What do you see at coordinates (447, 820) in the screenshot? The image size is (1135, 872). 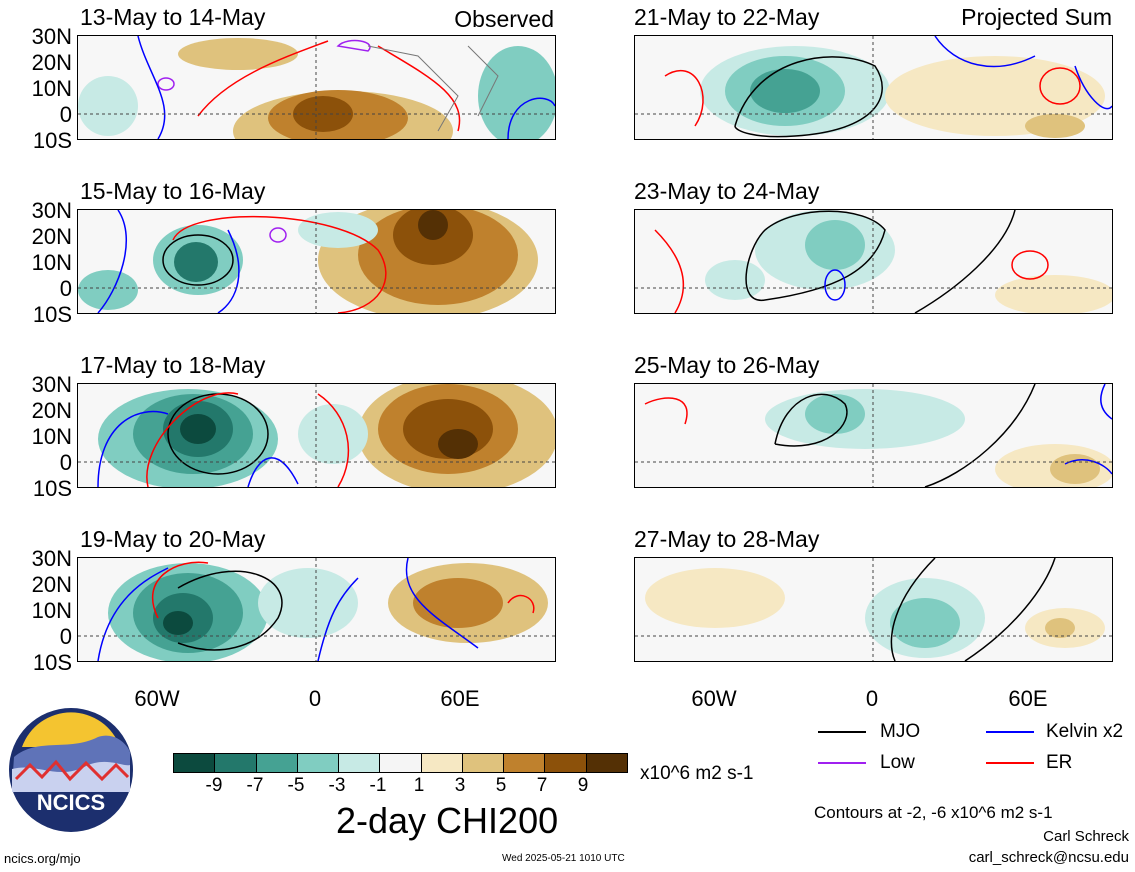 I see `colorbar-title: 2-day CHI200` at bounding box center [447, 820].